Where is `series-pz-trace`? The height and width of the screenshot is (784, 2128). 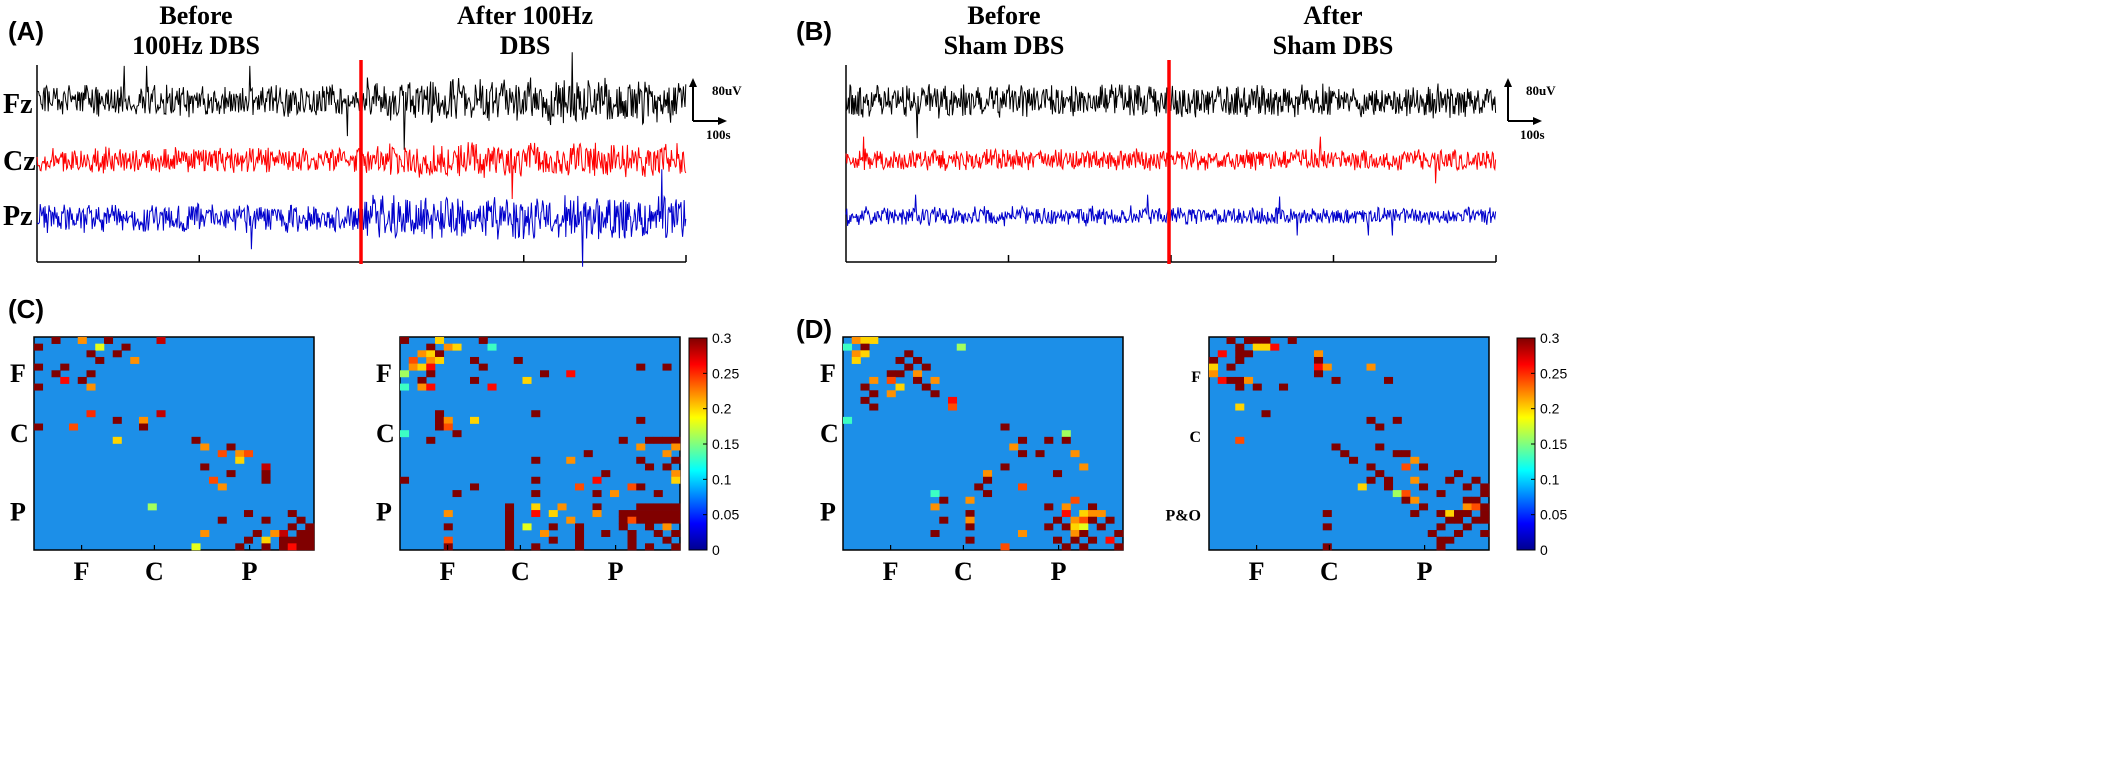 series-pz-trace is located at coordinates (1171, 215).